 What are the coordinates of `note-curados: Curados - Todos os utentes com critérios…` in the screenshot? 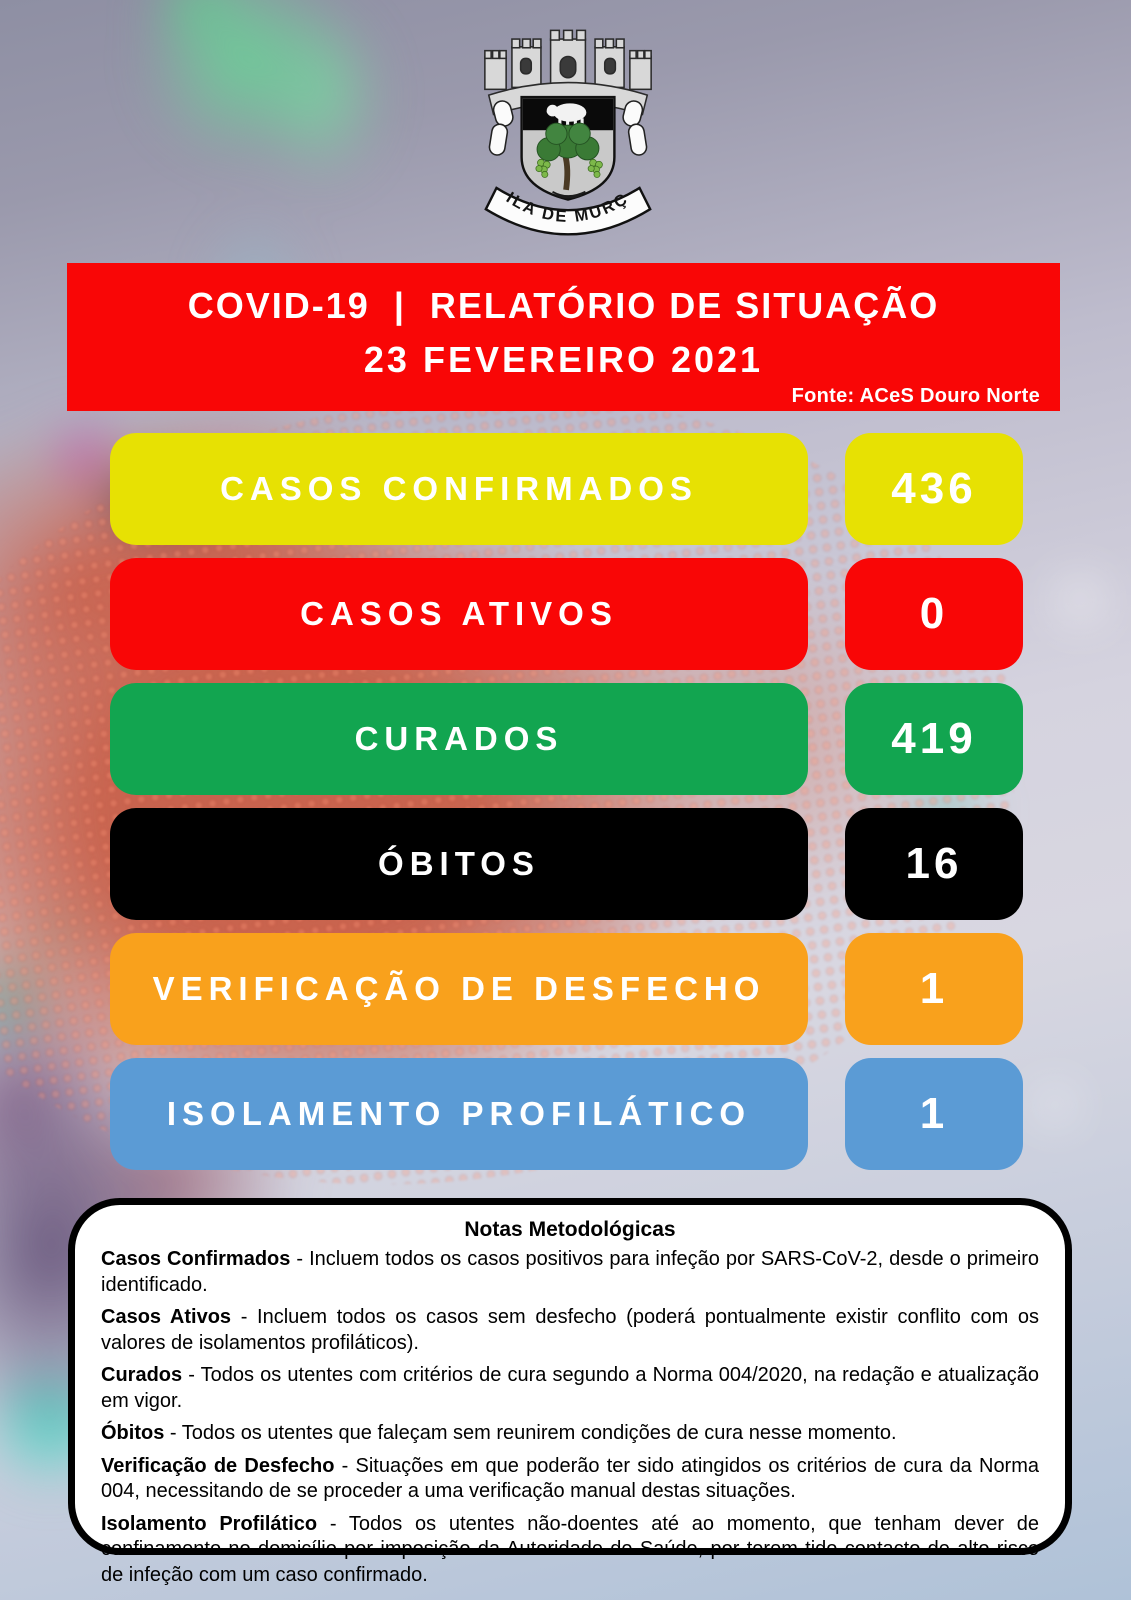 It's located at (570, 1388).